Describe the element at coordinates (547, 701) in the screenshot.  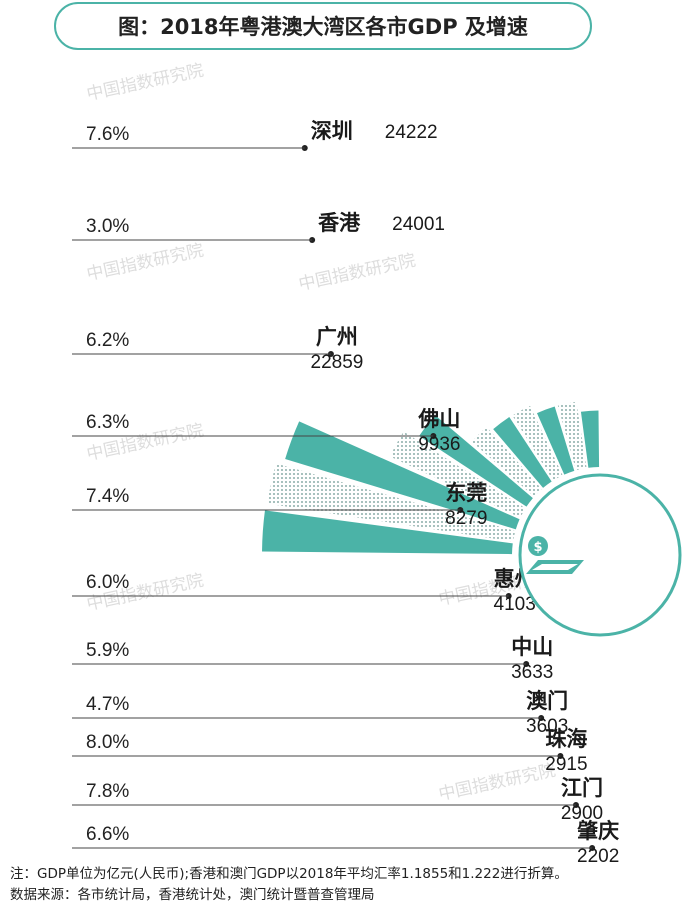
I see `city-label: 澳门` at that location.